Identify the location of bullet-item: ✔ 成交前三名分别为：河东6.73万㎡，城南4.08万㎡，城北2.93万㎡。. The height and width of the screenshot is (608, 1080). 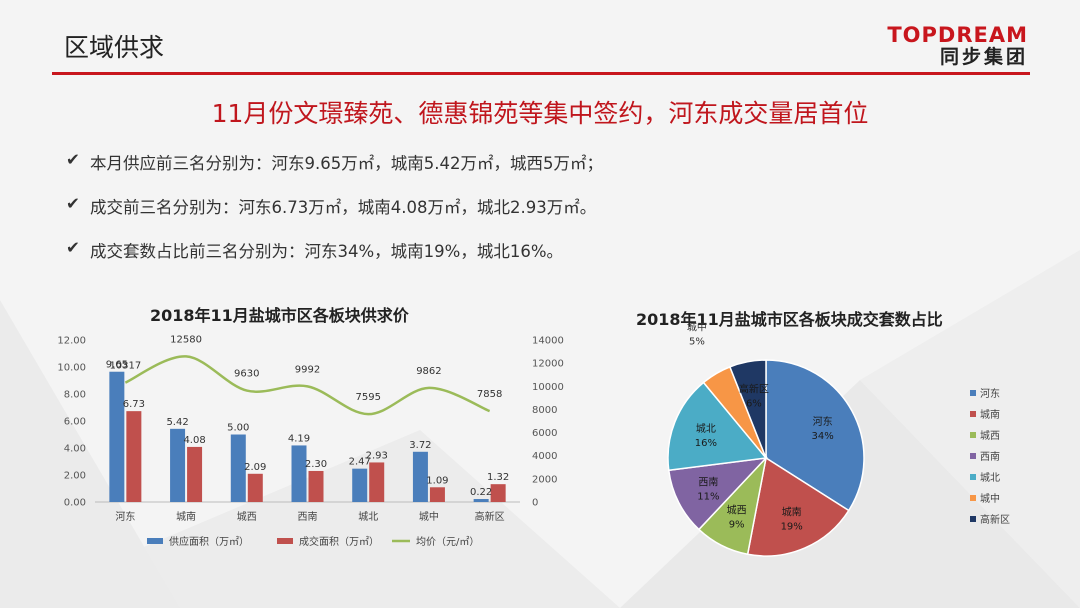
(334, 216).